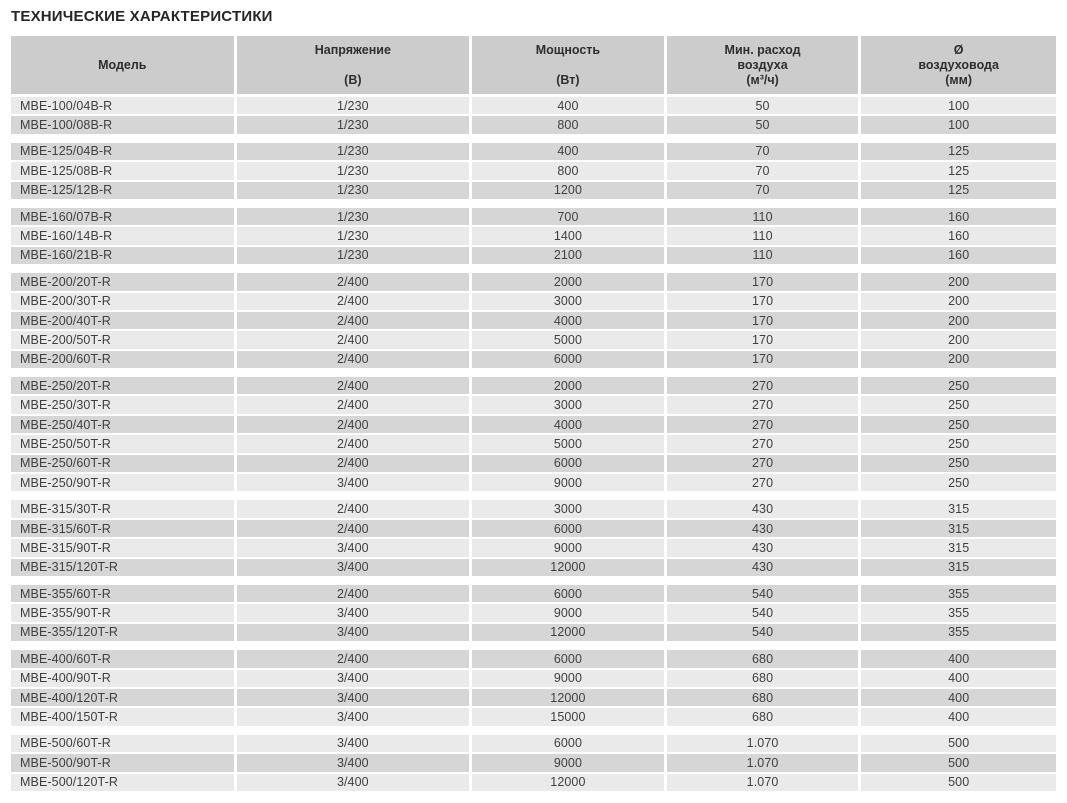  Describe the element at coordinates (568, 386) in the screenshot. I see `cell-power: 2000` at that location.